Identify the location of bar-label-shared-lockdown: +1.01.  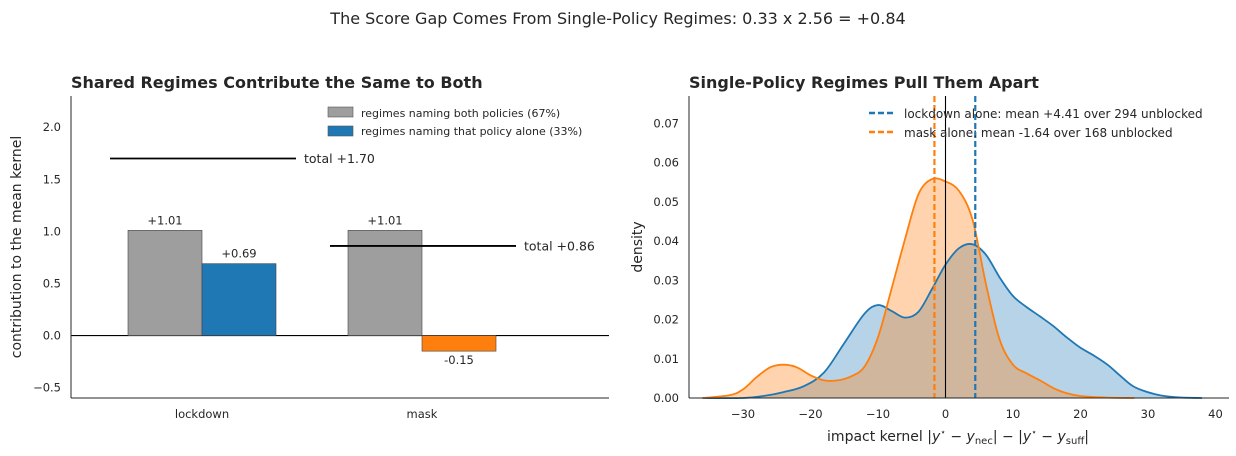
(164, 220).